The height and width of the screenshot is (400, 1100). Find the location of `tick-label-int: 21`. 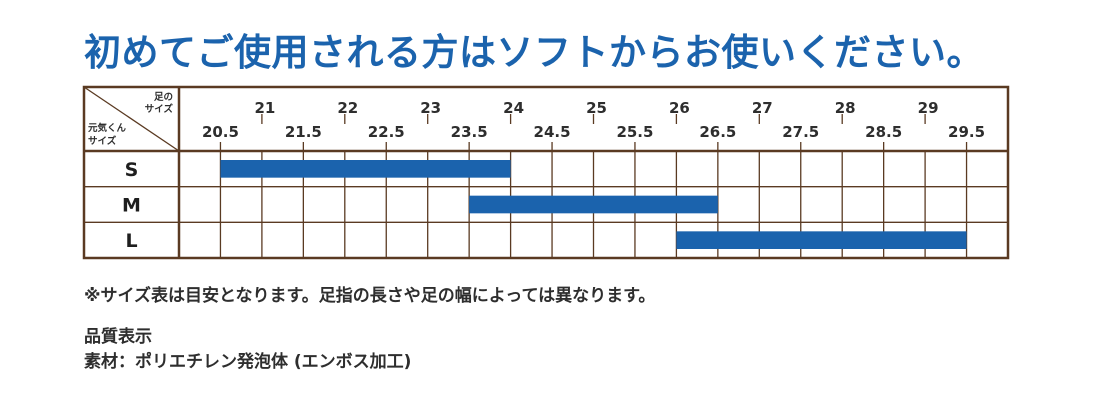

tick-label-int: 21 is located at coordinates (264, 108).